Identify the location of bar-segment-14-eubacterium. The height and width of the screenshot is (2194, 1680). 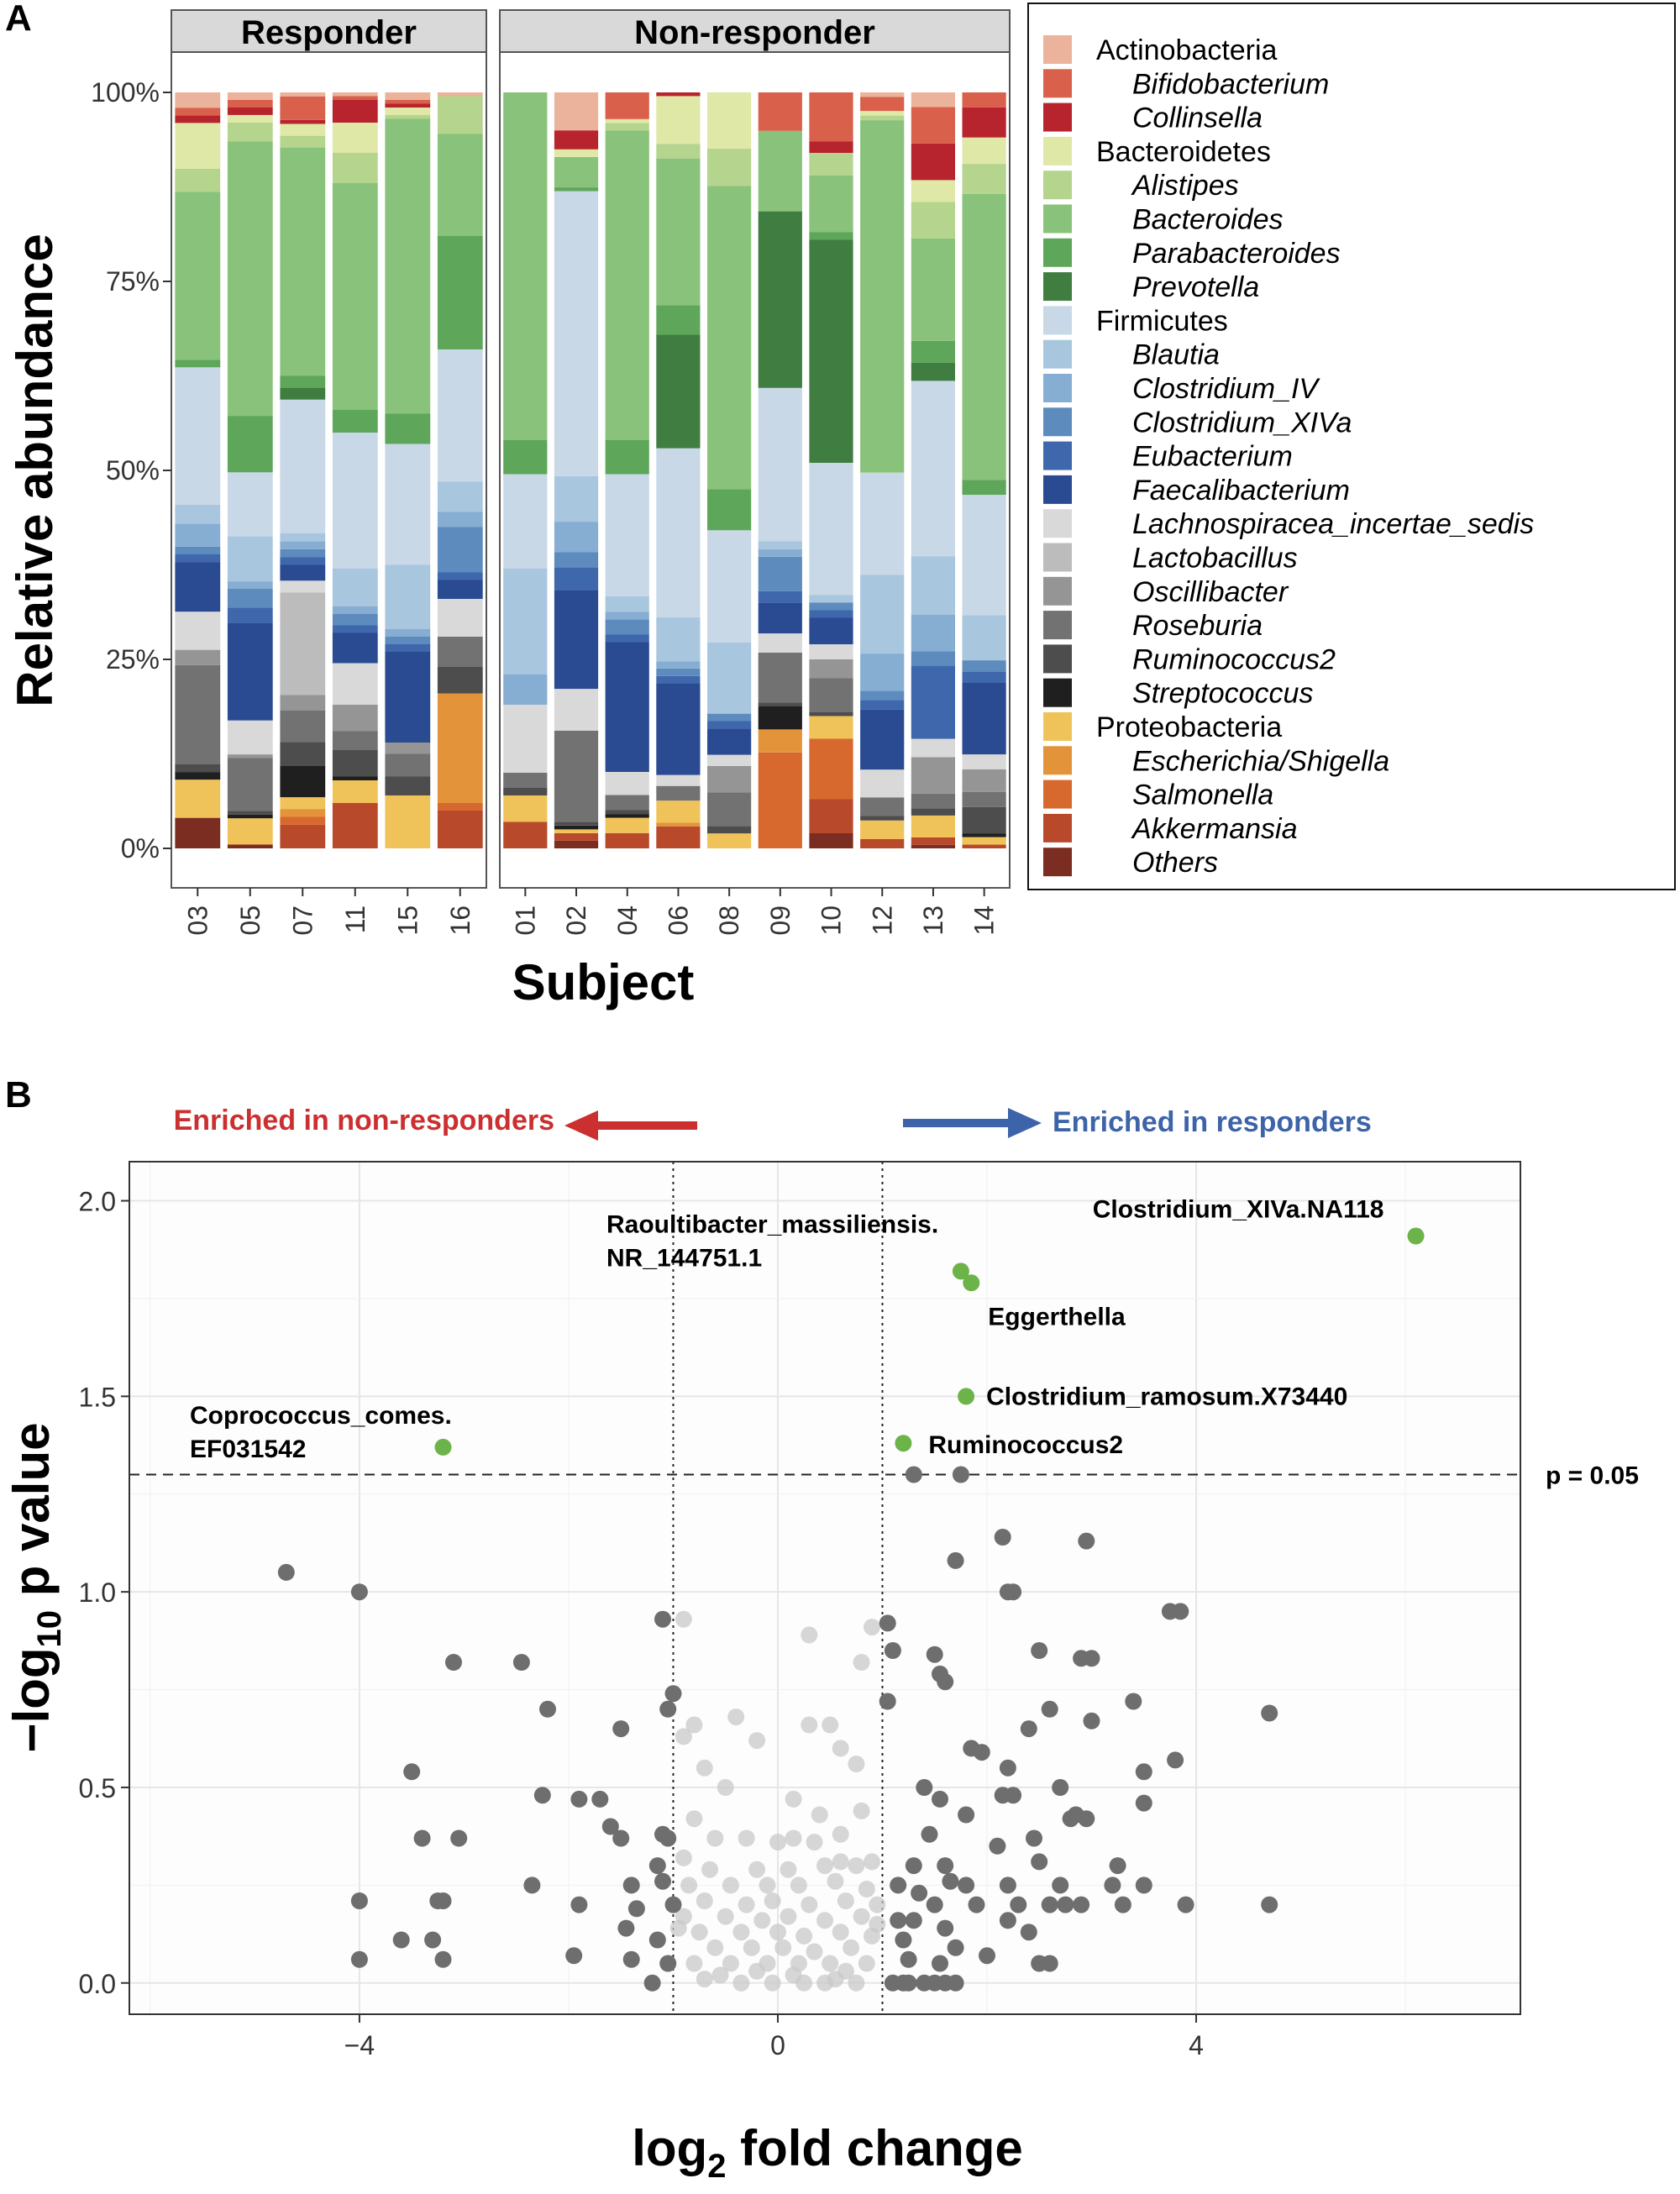
(984, 677).